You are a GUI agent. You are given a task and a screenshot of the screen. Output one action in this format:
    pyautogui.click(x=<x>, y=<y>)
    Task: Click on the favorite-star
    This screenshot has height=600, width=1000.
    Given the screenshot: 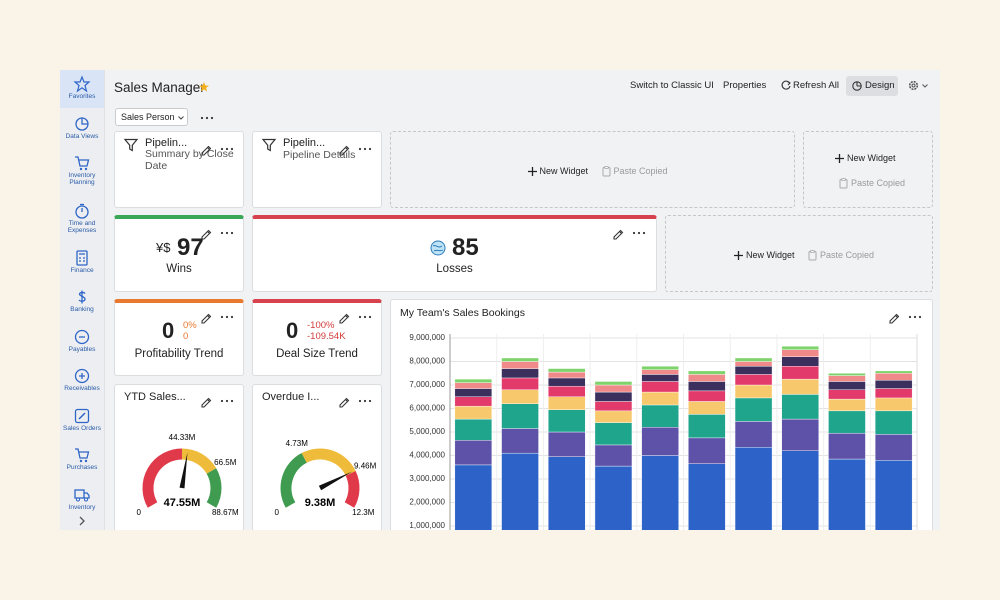 What is the action you would take?
    pyautogui.click(x=204, y=87)
    